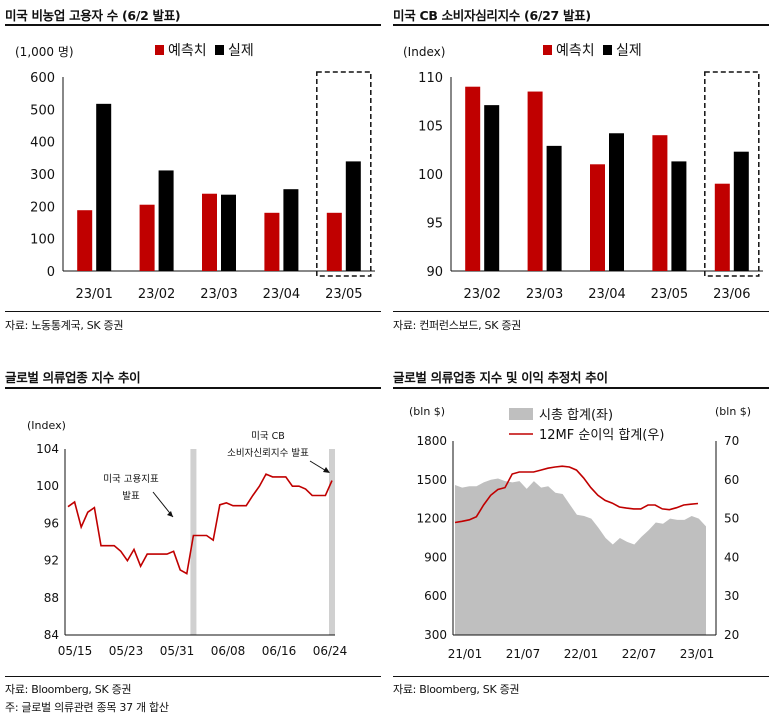 This screenshot has width=773, height=719. What do you see at coordinates (581, 676) in the screenshot?
I see `chart4-bottom-rule` at bounding box center [581, 676].